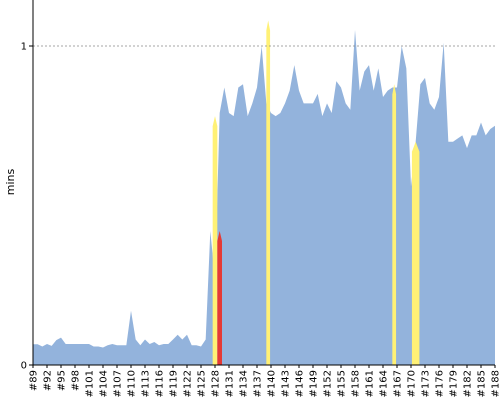 This screenshot has height=400, width=500. Describe the element at coordinates (62, 380) in the screenshot. I see `x-tick-label-95: #95` at that location.